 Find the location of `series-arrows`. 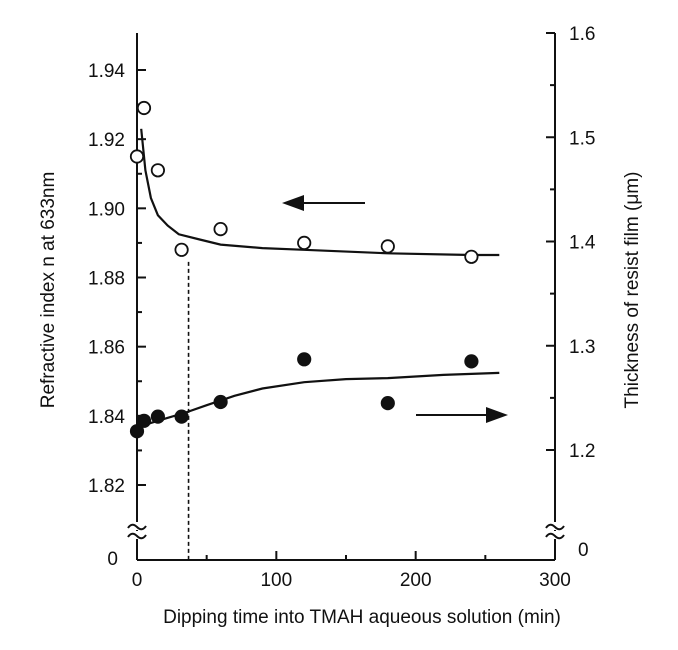

series-arrows is located at coordinates (395, 309).